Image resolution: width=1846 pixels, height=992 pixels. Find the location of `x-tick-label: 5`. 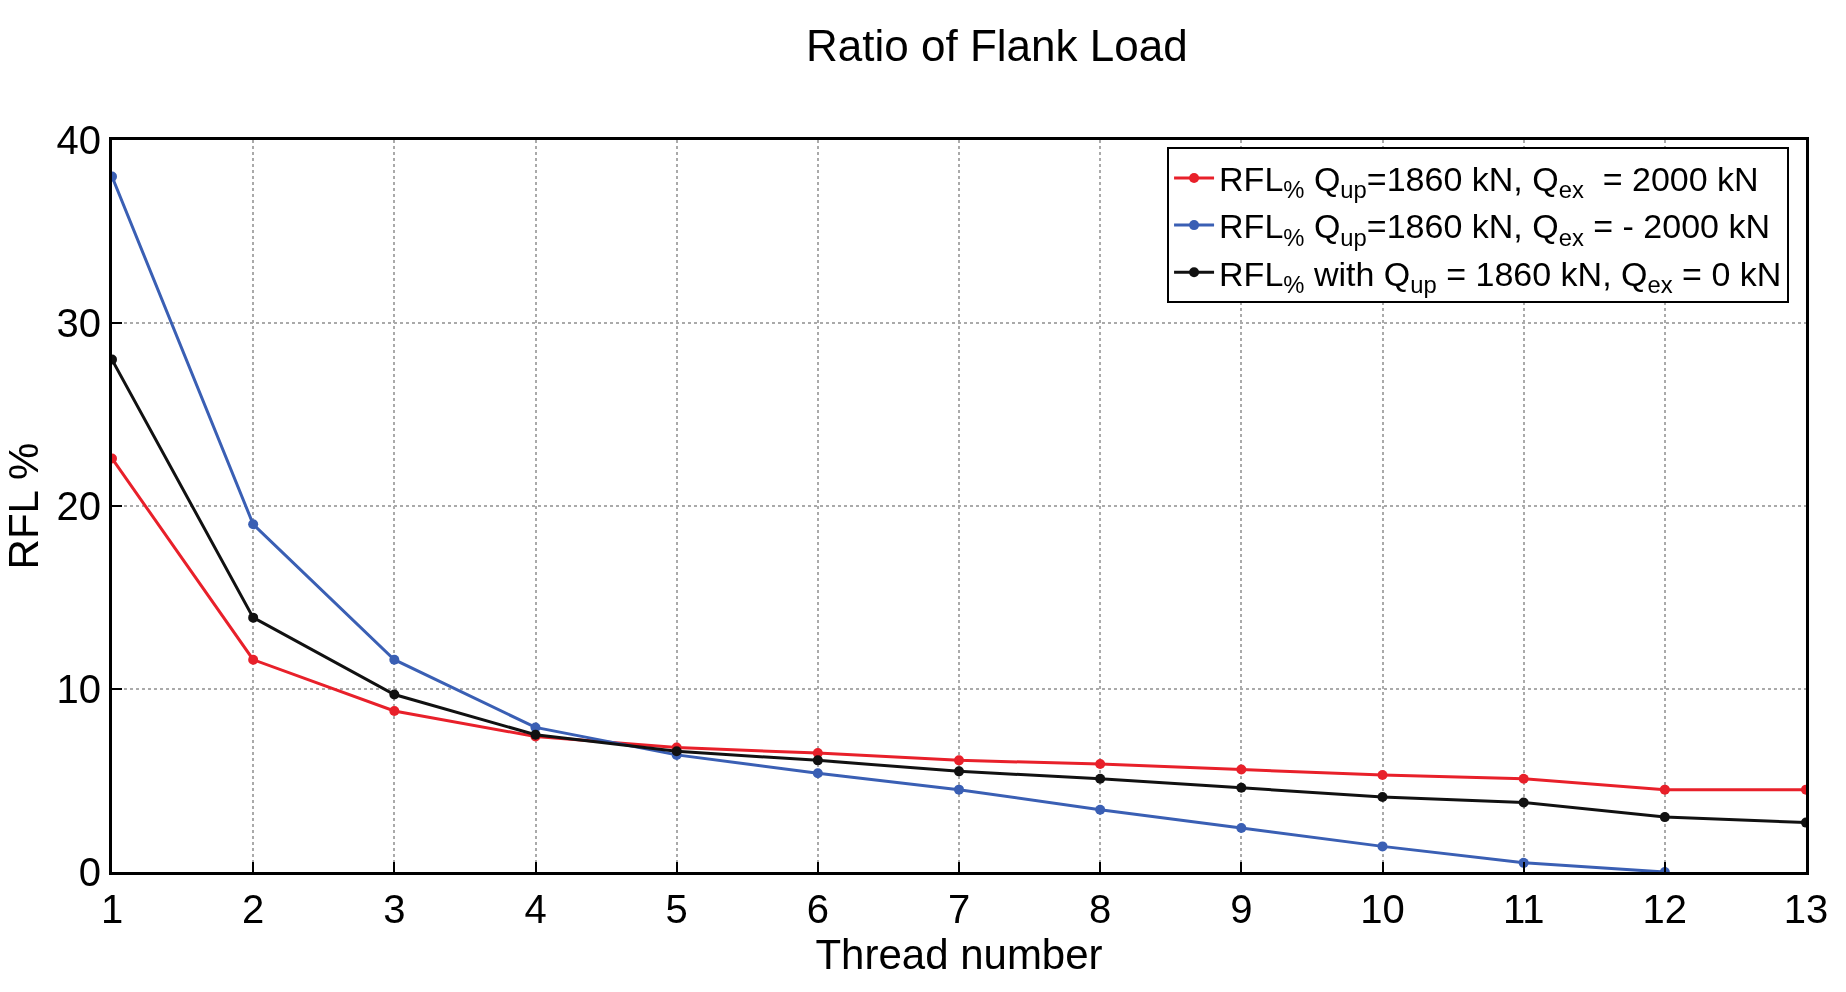

x-tick-label: 5 is located at coordinates (676, 909).